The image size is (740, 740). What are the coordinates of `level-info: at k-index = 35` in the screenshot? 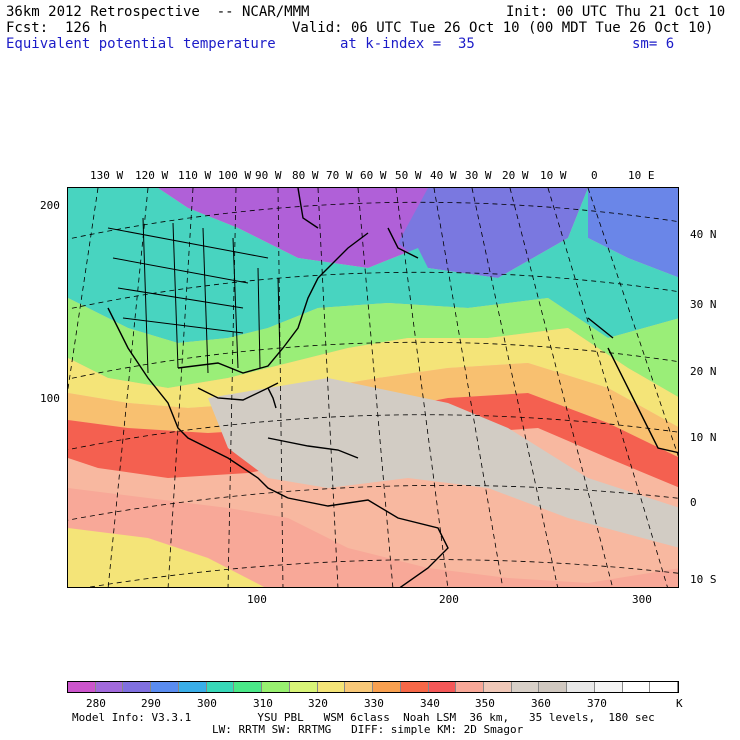 It's located at (407, 44).